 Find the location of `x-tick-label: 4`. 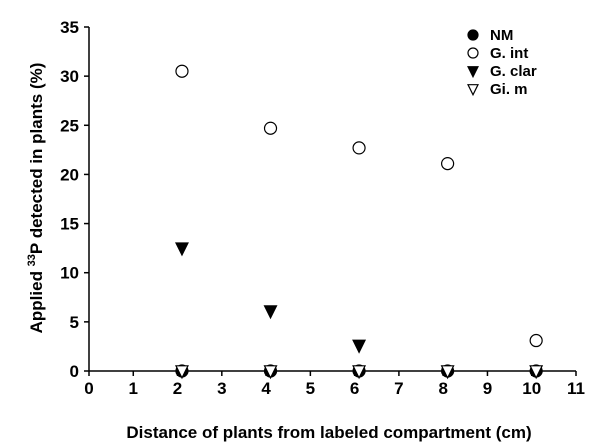

x-tick-label: 4 is located at coordinates (266, 388).